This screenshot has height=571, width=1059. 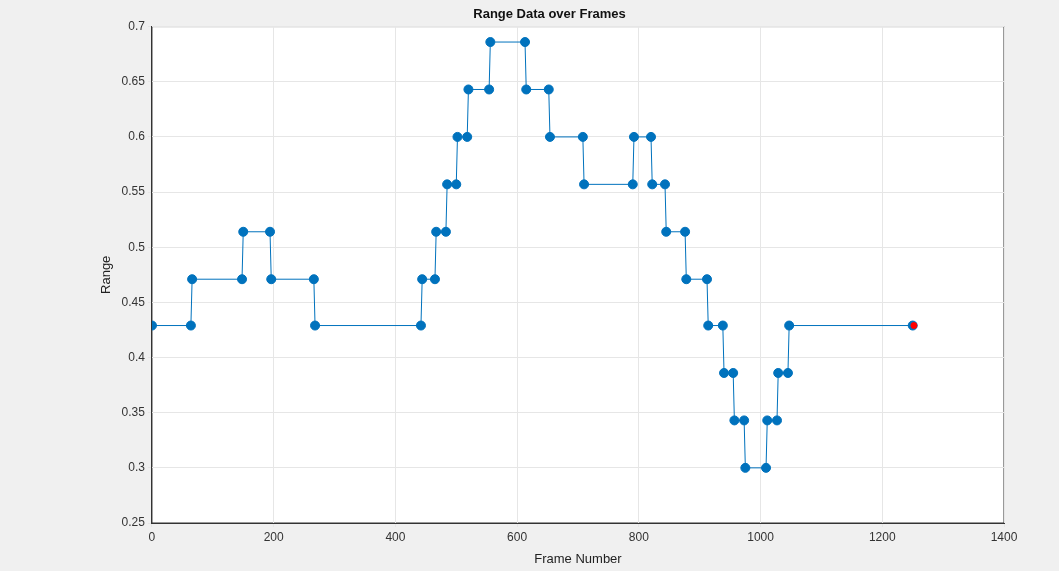 I want to click on y-tick-label: 0.3, so click(x=137, y=467).